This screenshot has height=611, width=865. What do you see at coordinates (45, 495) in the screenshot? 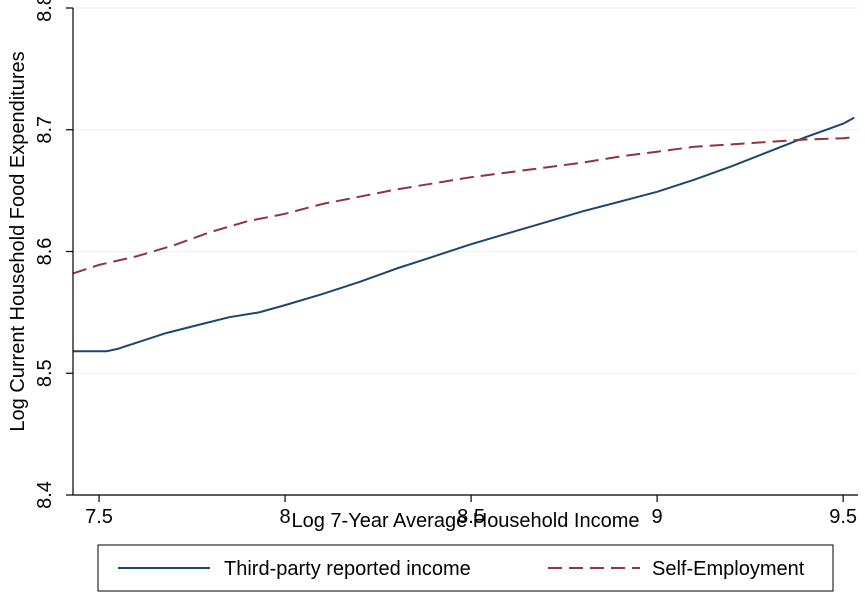
I see `y-tick-label: 8.4` at bounding box center [45, 495].